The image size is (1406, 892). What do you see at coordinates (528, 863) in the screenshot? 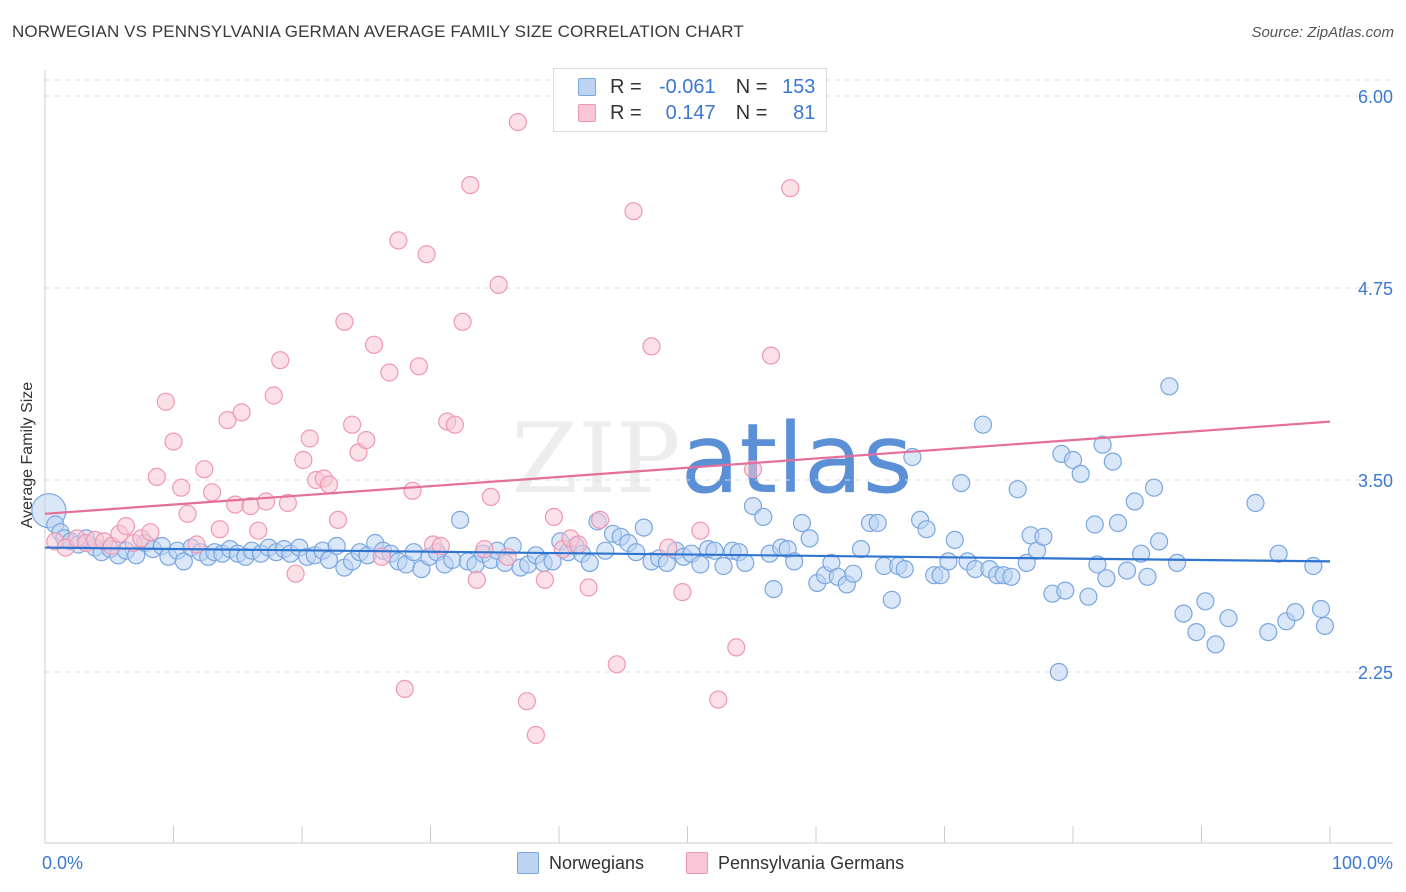
I see `legend-swatch-blue` at bounding box center [528, 863].